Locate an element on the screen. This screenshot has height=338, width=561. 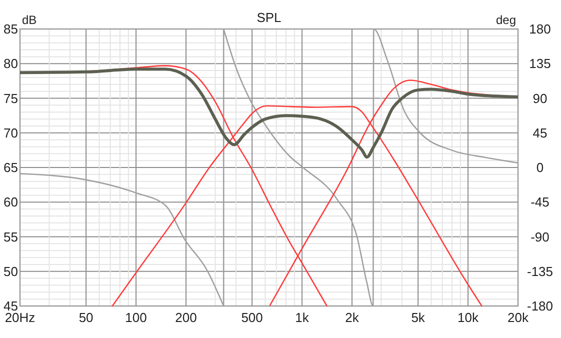
y2-tick-label: -135 is located at coordinates (540, 271).